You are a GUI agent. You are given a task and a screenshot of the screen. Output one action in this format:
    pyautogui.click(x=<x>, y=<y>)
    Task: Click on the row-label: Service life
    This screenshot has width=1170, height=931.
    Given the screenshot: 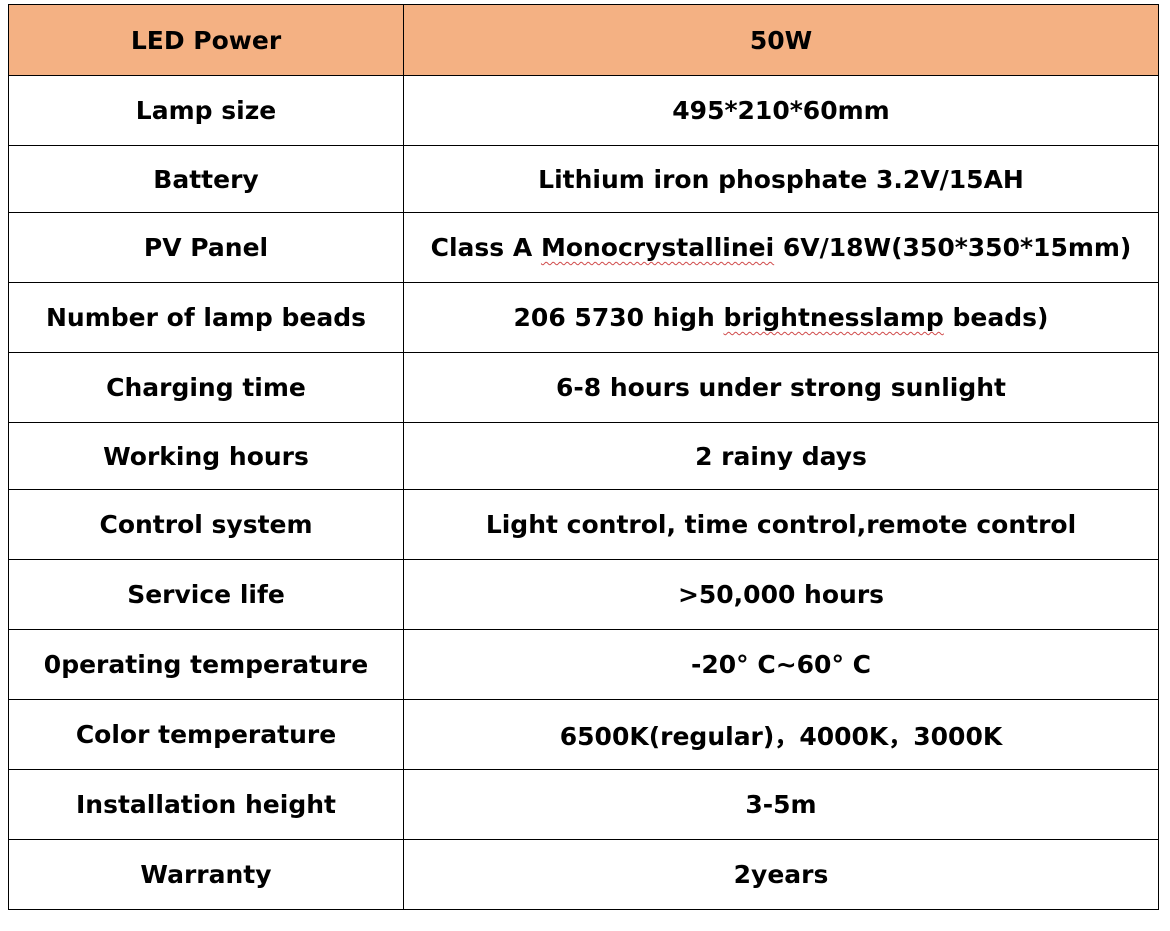 What is the action you would take?
    pyautogui.click(x=206, y=594)
    